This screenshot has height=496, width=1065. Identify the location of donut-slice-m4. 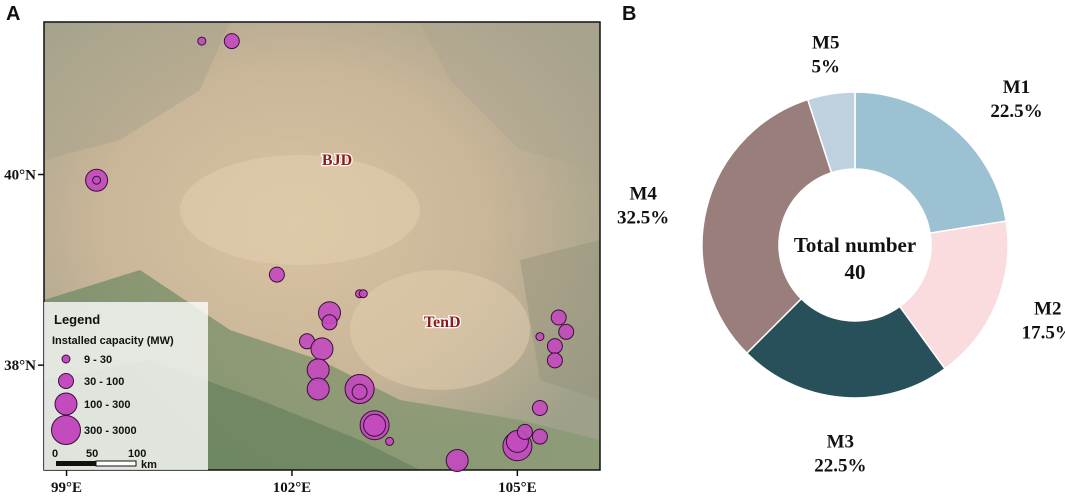
(767, 226).